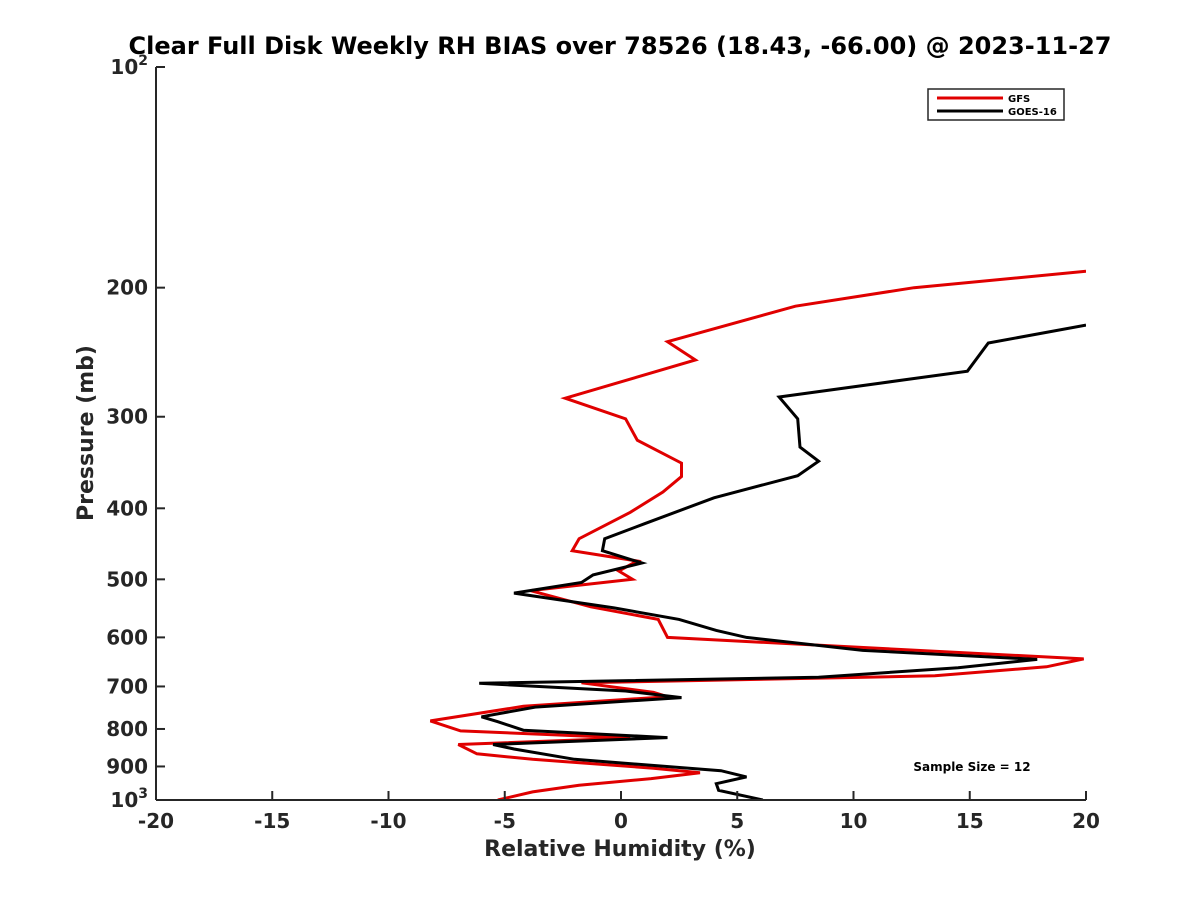  I want to click on y-tick-label: 700, so click(127, 686).